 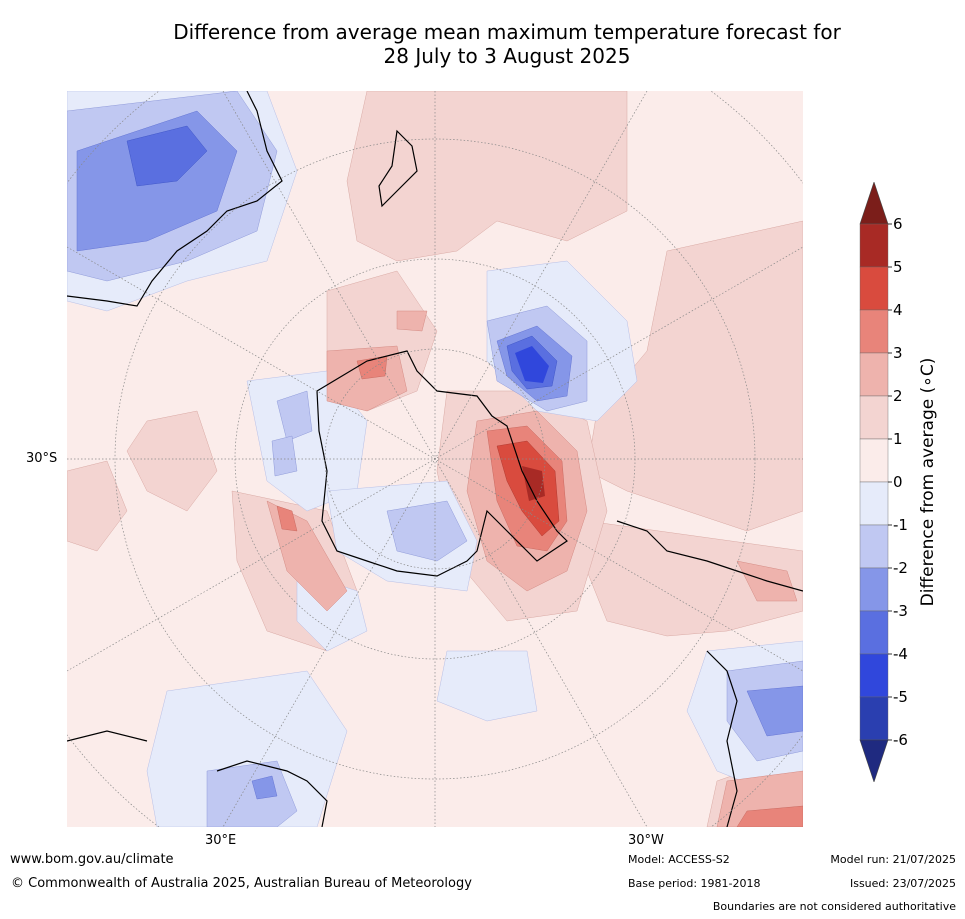 I want to click on colorbar-tick-label: -5, so click(x=900, y=697).